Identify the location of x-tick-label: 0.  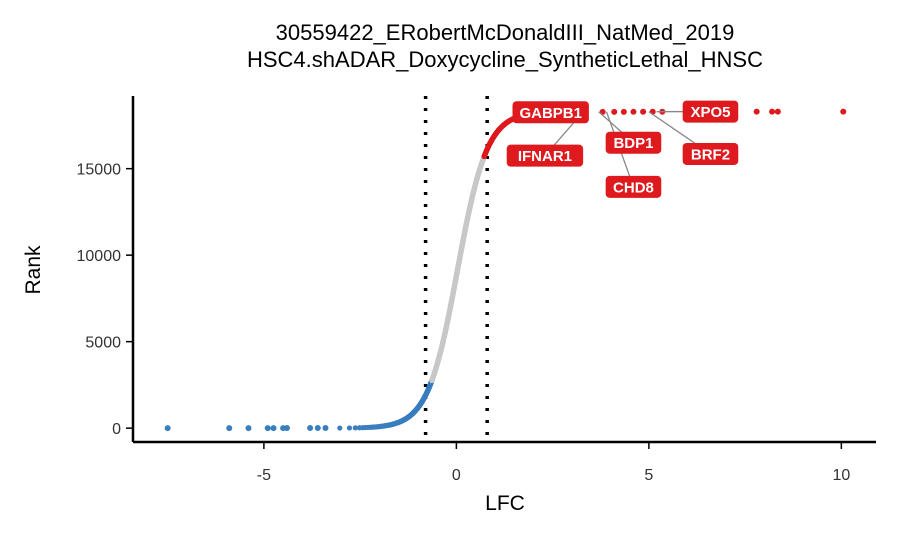
(456, 475).